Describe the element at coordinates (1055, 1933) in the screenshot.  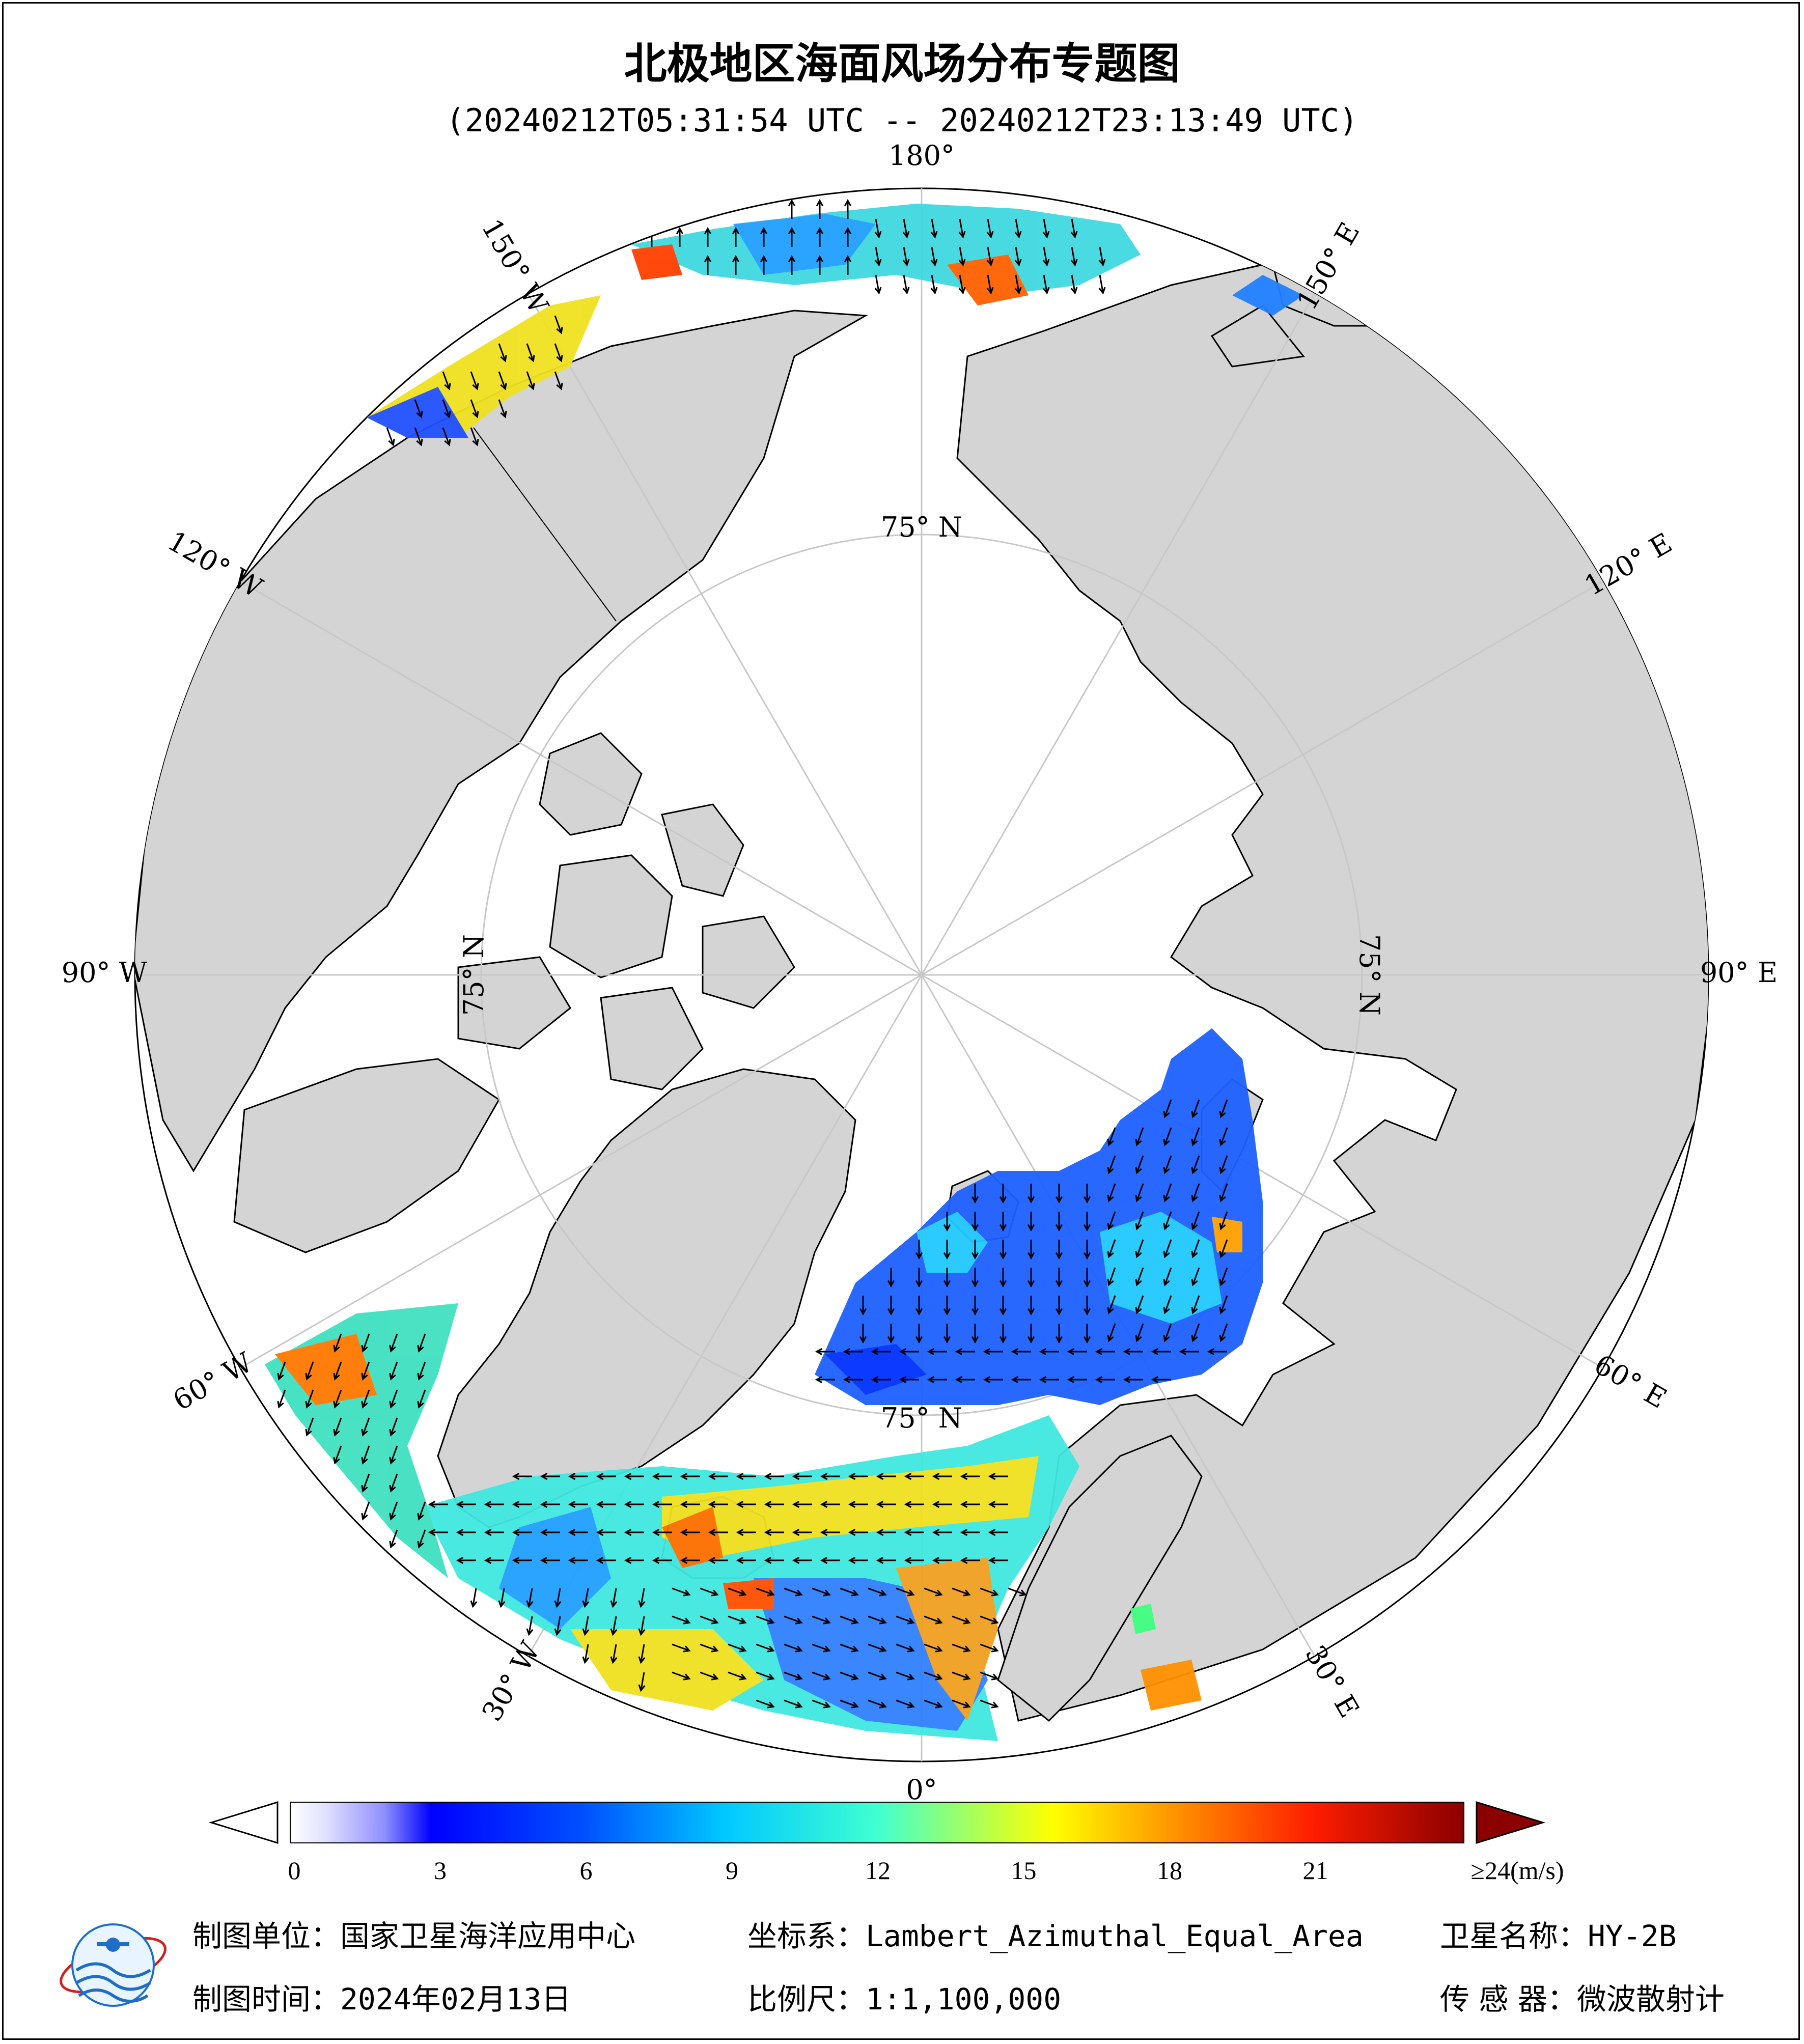
I see `footer-coord: 坐标系：Lambert_Azimuthal_Equal_Area` at that location.